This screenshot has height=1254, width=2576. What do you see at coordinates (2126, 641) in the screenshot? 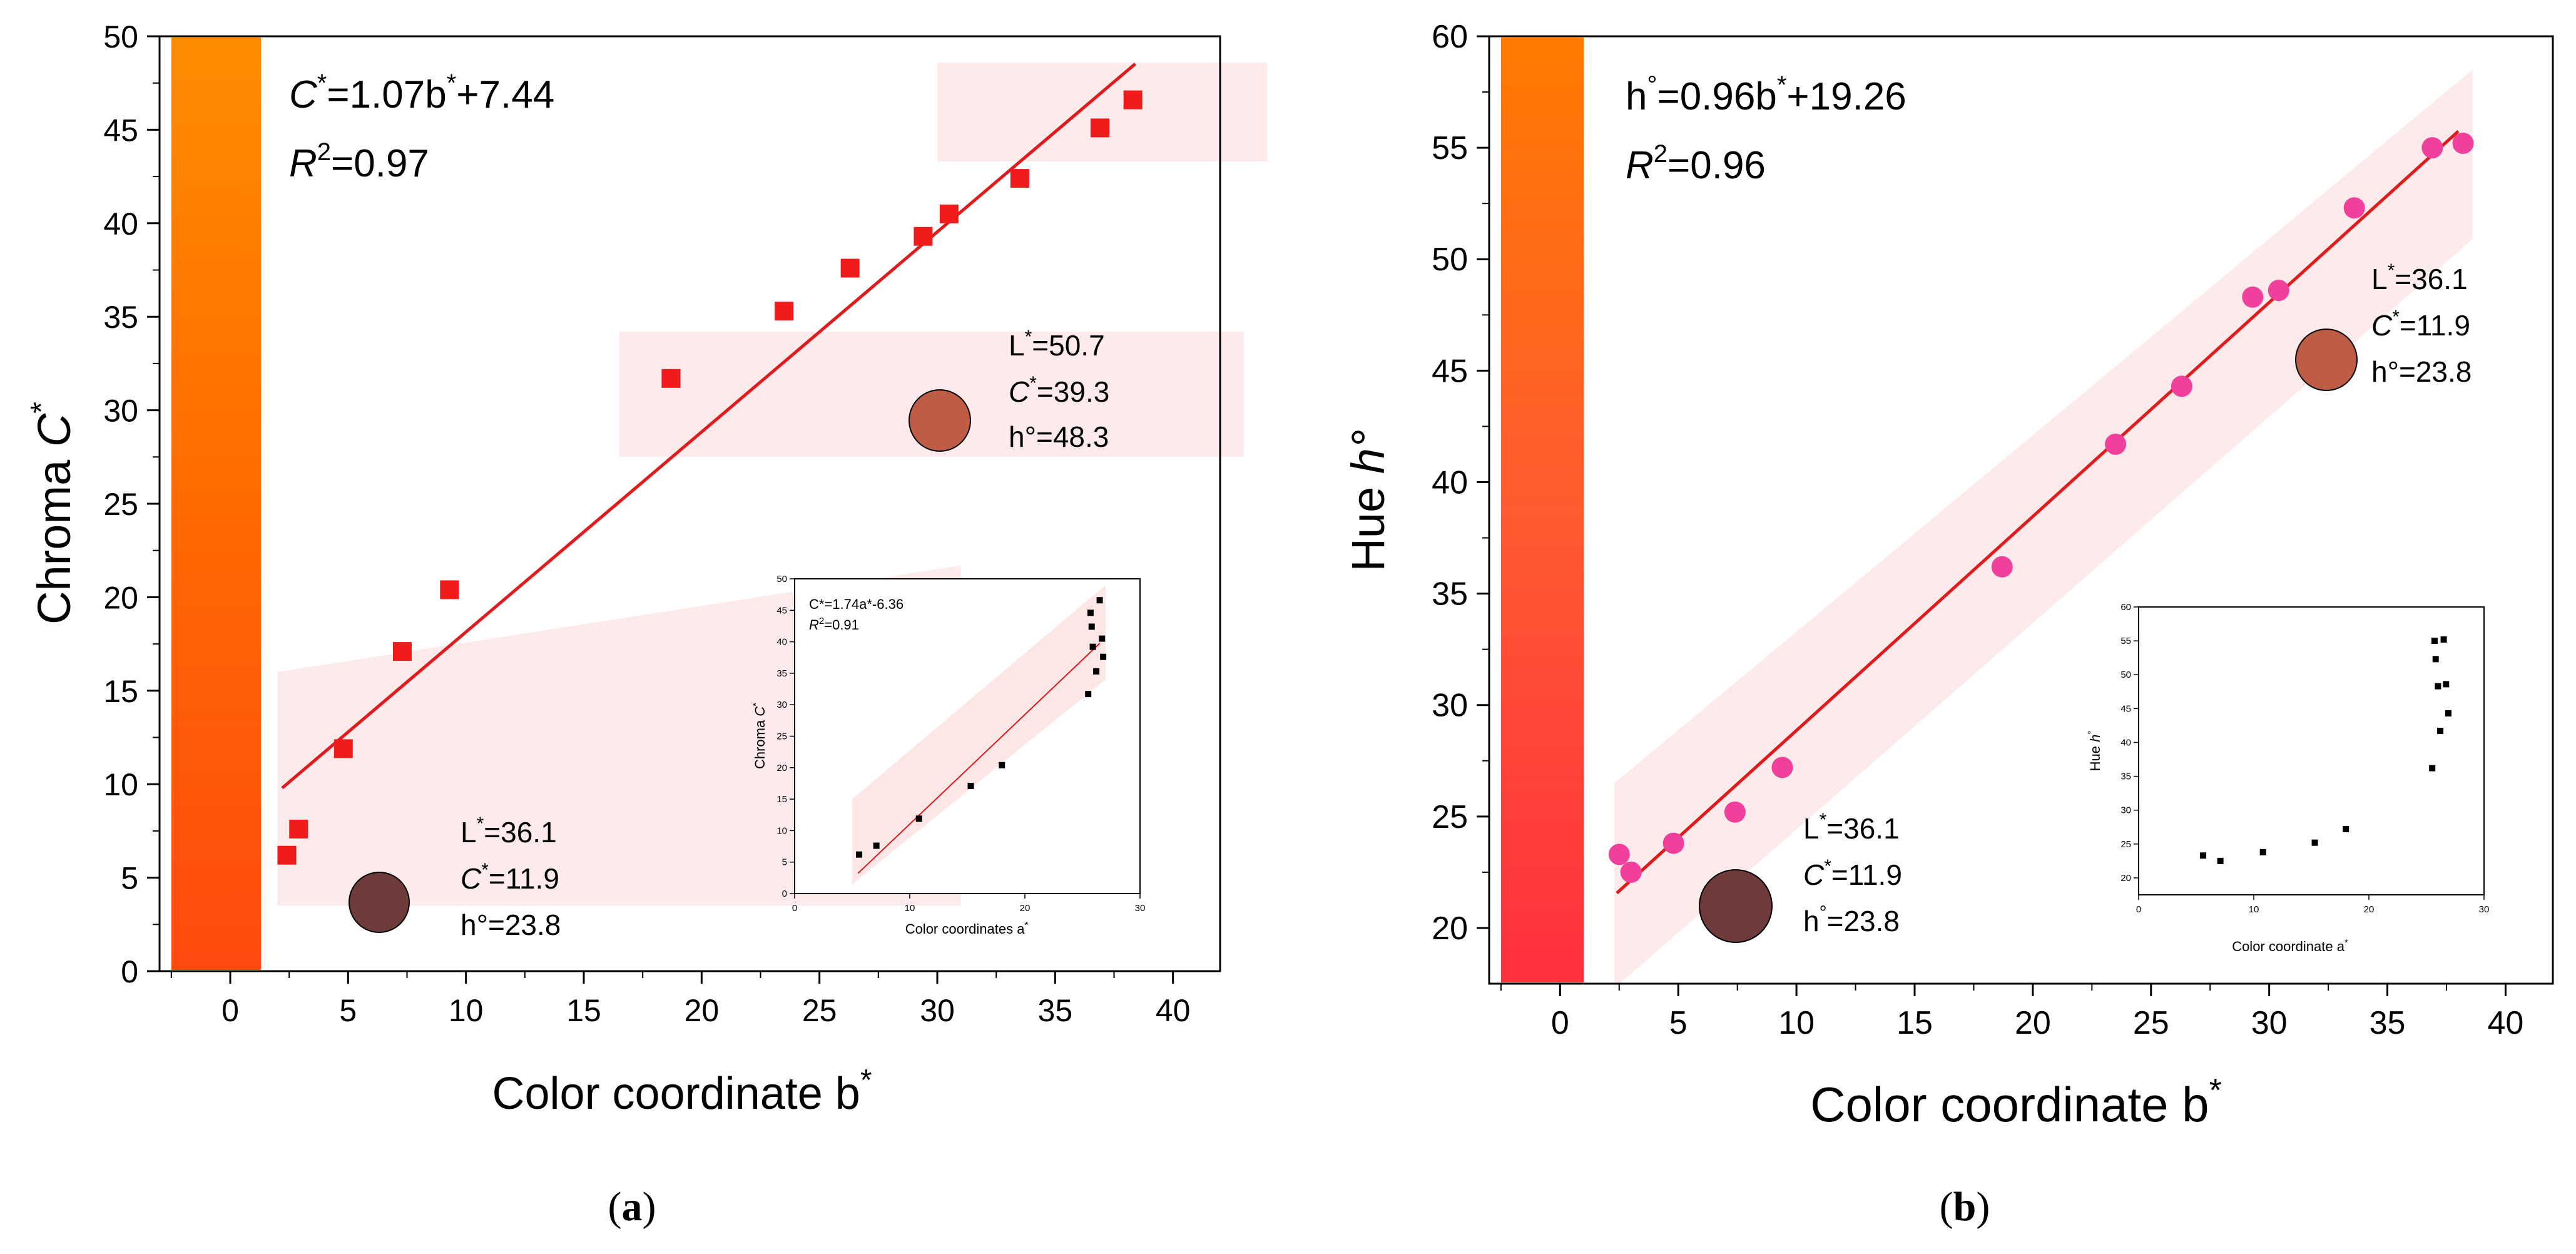
I see `inset-y-tick-label: 55` at bounding box center [2126, 641].